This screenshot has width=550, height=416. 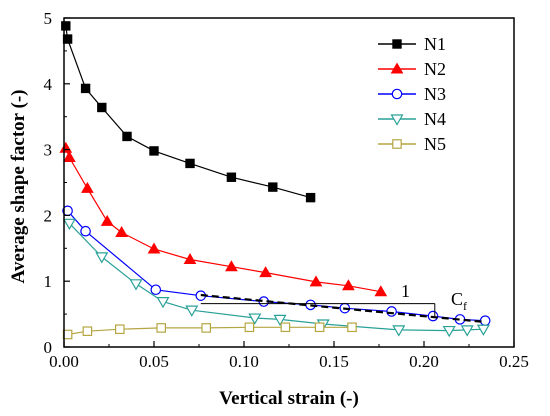 I want to click on series-n5, so click(x=209, y=331).